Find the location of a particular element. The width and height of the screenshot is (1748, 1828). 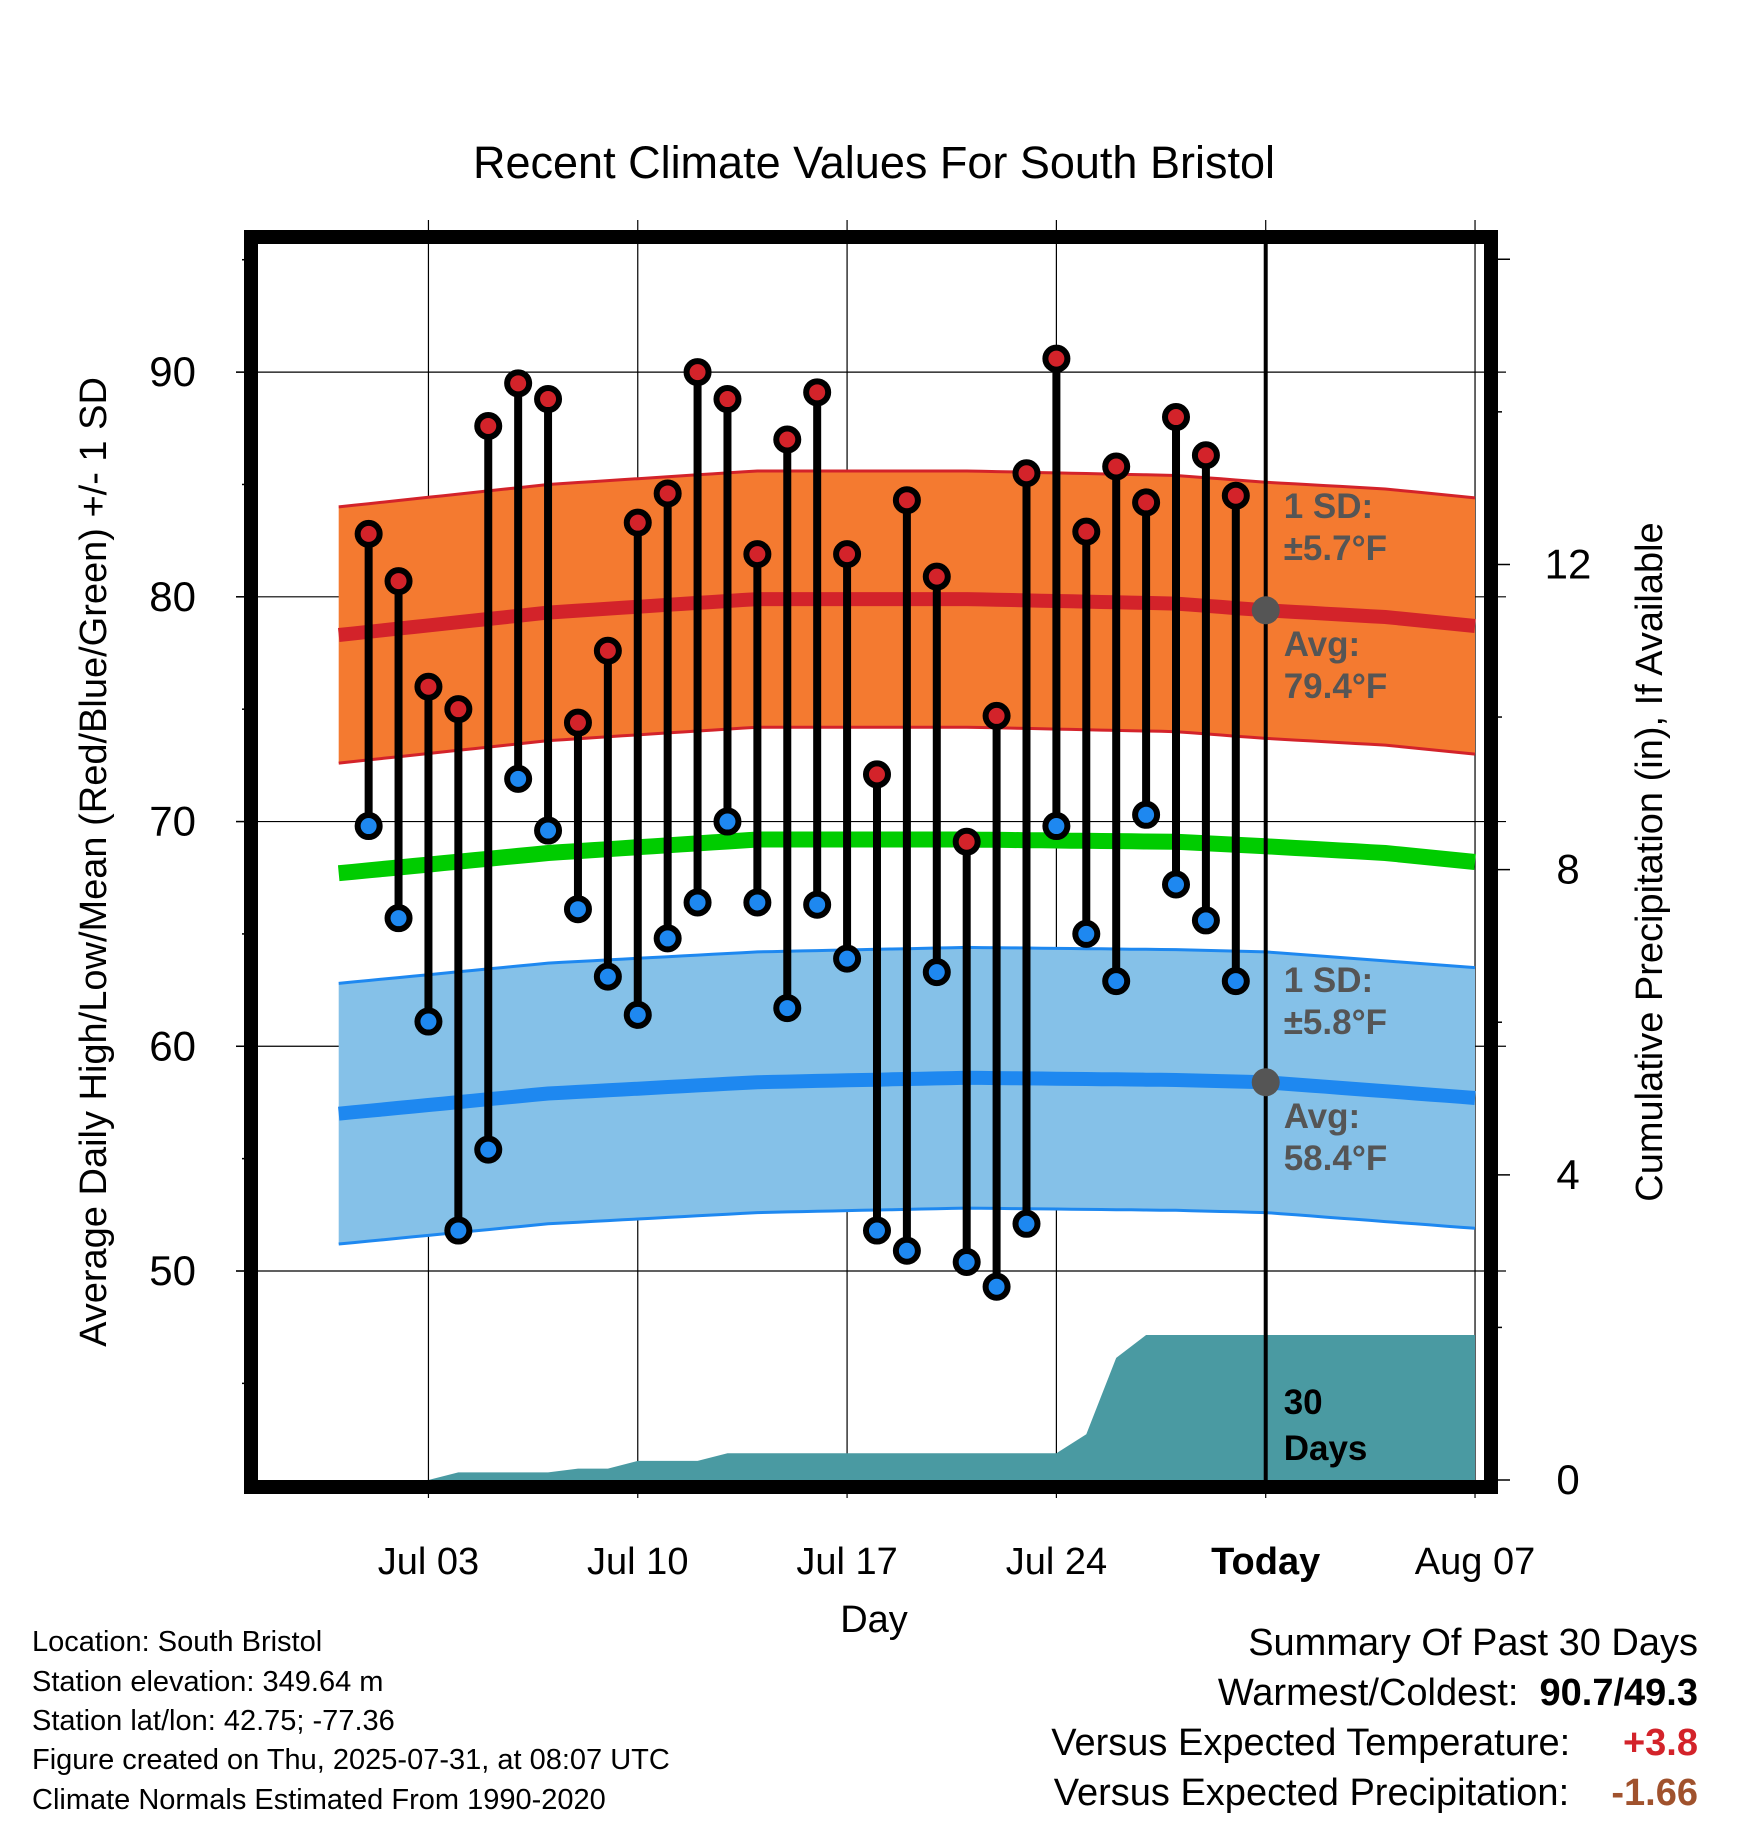

high-avg-label: Avg: is located at coordinates (1322, 644).